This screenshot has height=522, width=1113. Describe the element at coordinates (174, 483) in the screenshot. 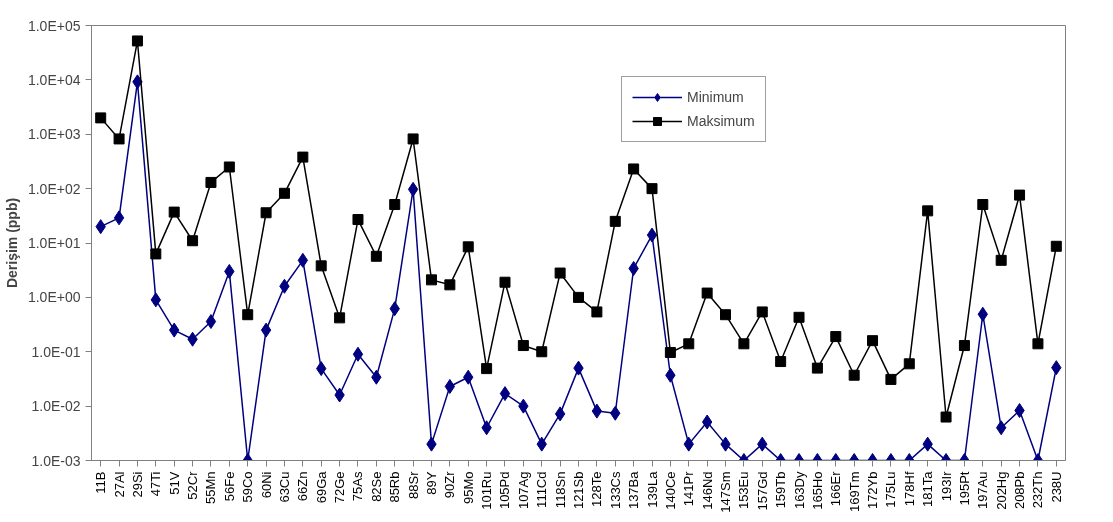

I see `x-tick-label: 51V` at that location.